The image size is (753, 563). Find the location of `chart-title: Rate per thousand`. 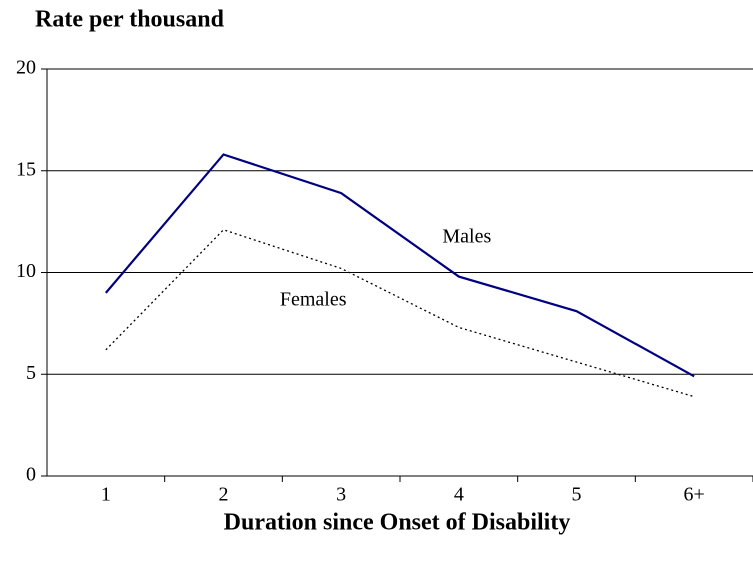

chart-title: Rate per thousand is located at coordinates (130, 20).